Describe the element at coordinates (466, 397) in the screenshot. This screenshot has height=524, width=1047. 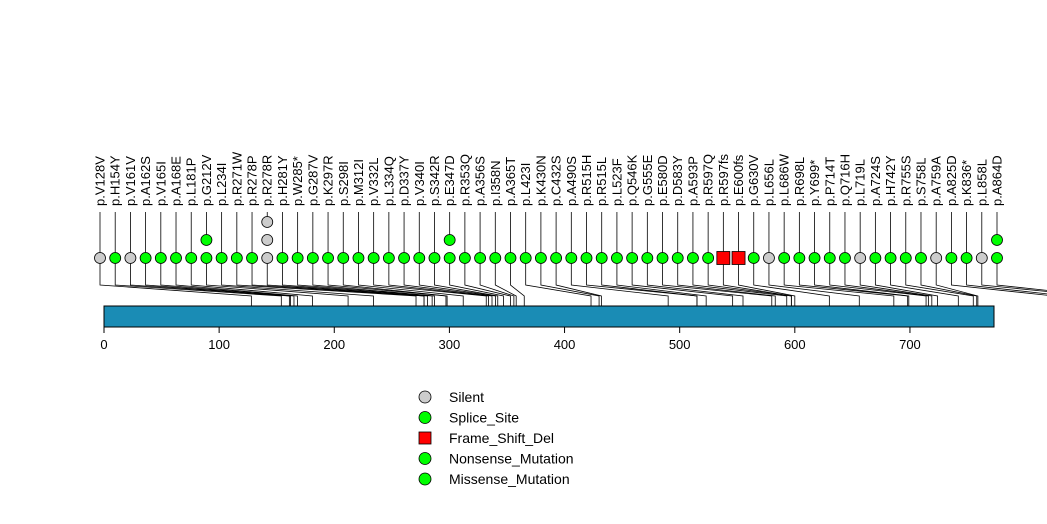
I see `legend-label: Silent` at that location.